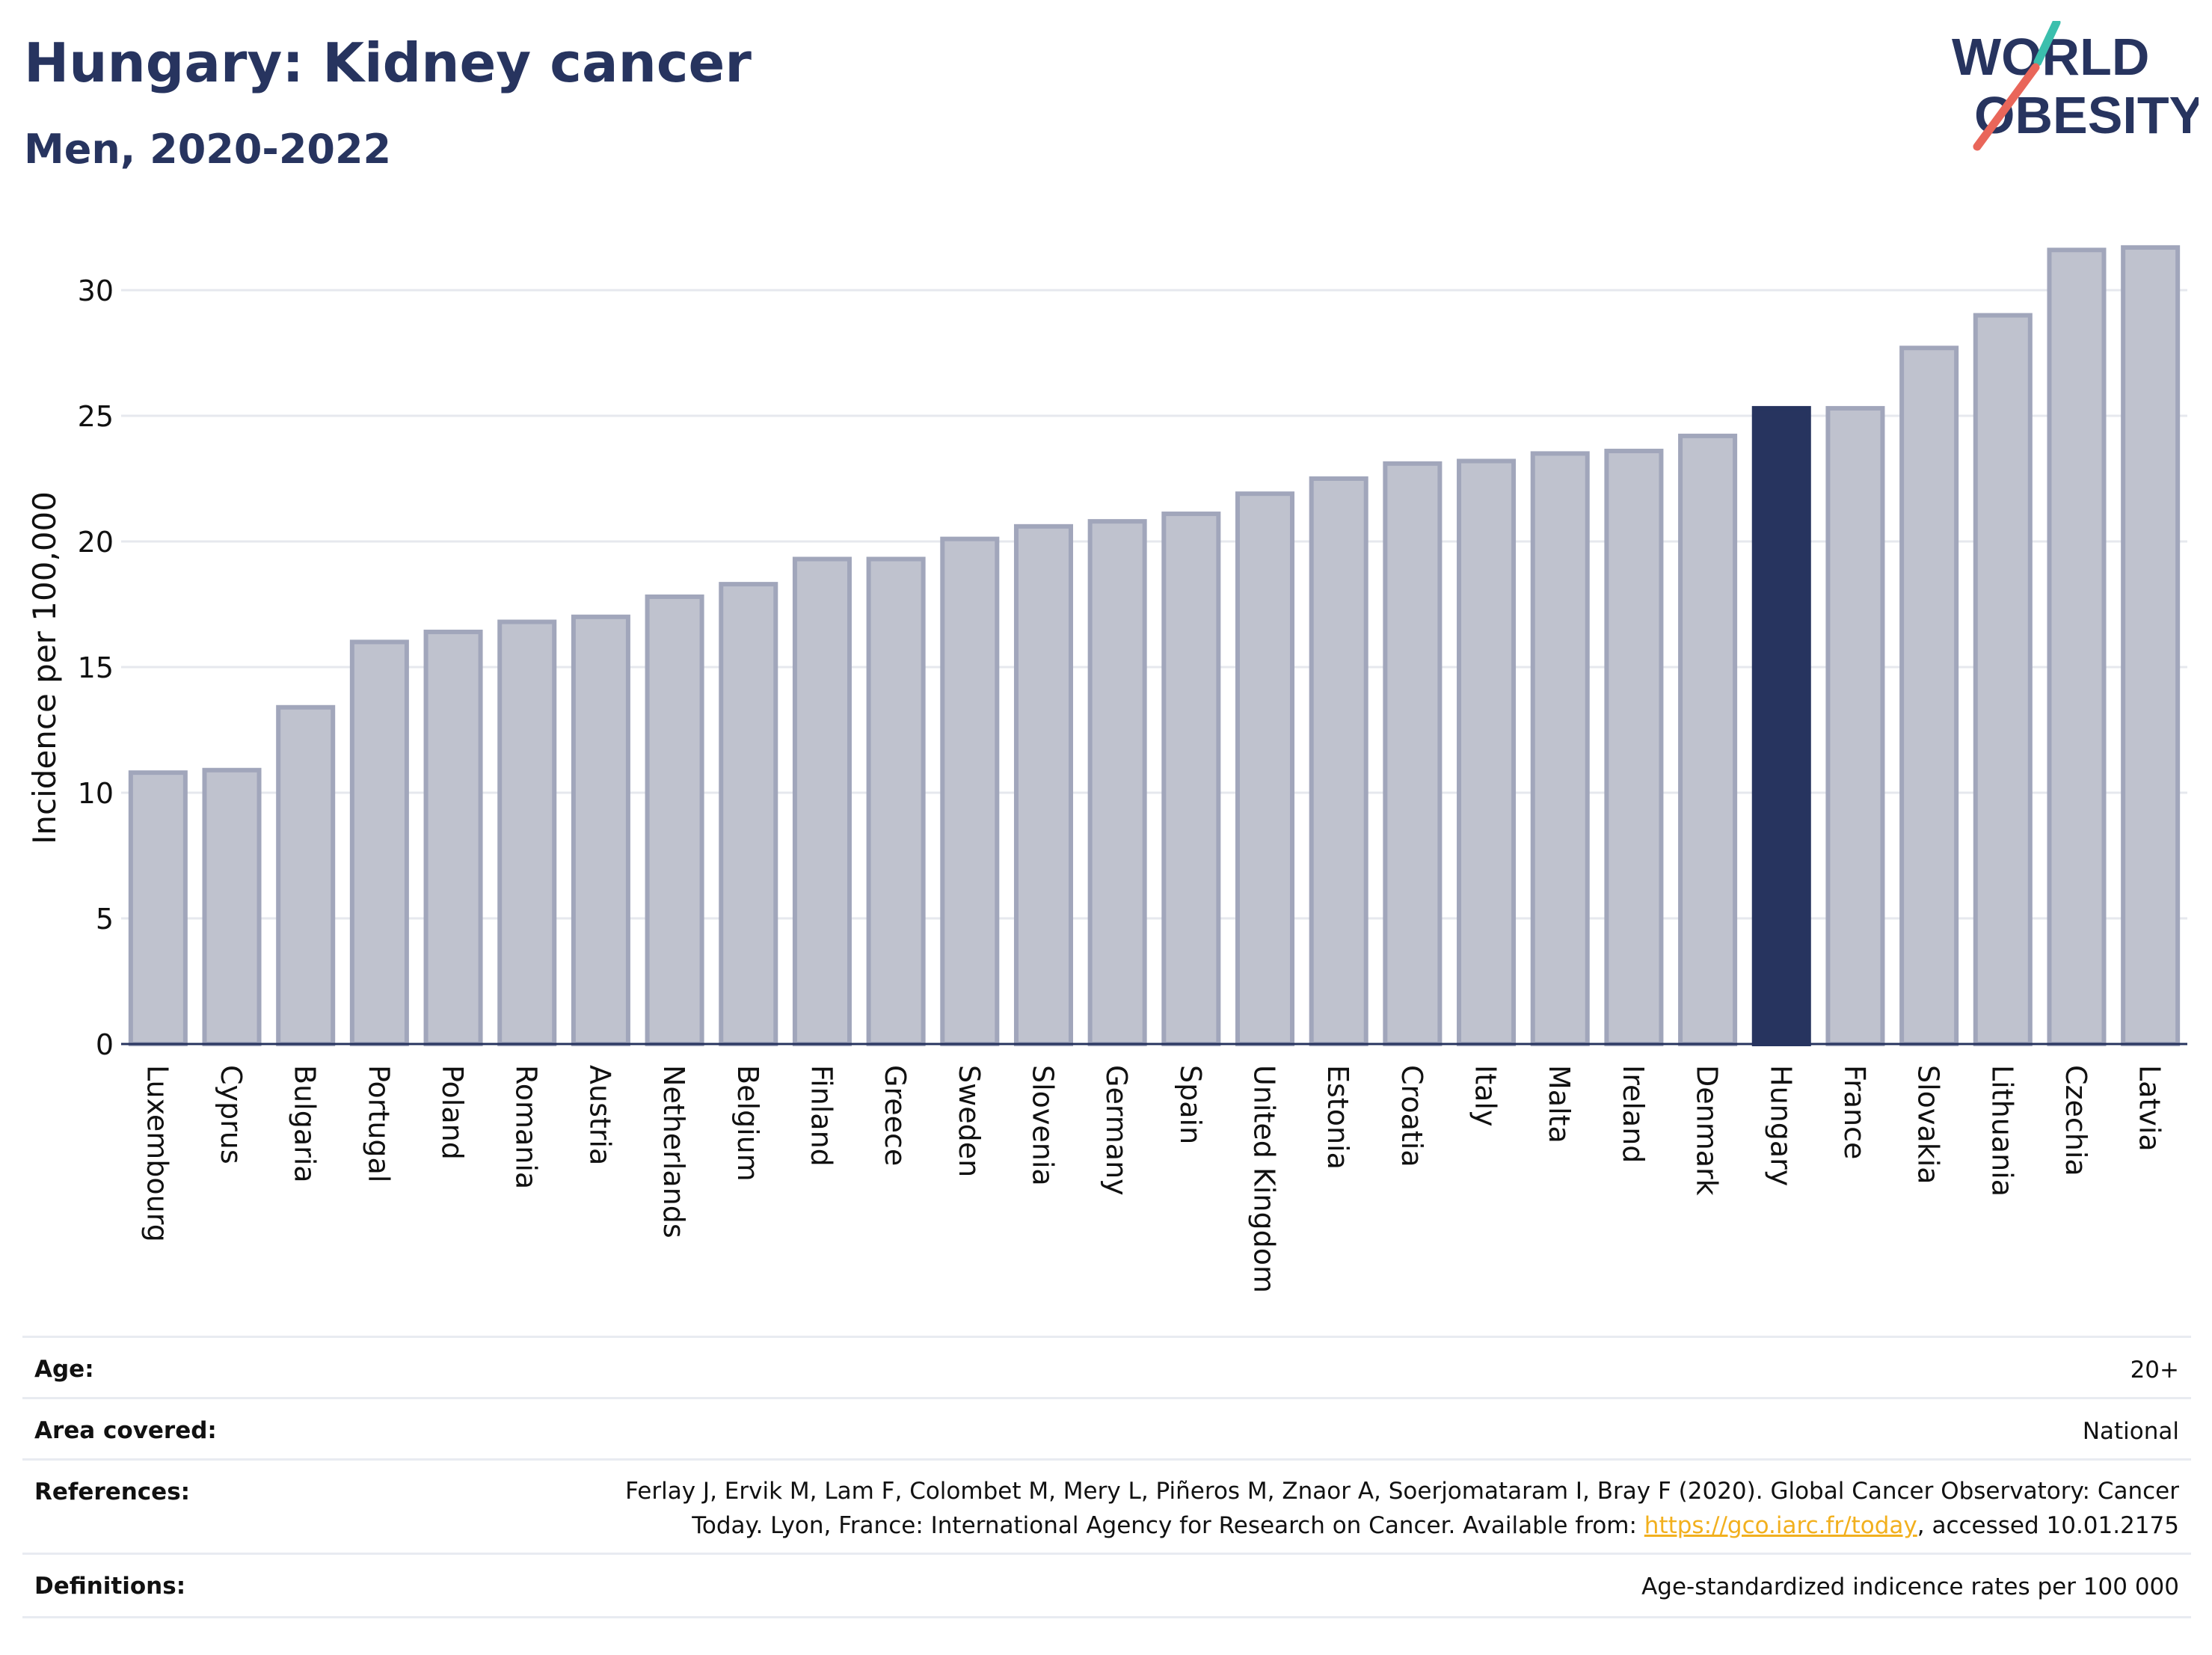  What do you see at coordinates (105, 1044) in the screenshot?
I see `y-tick-label: 0` at bounding box center [105, 1044].